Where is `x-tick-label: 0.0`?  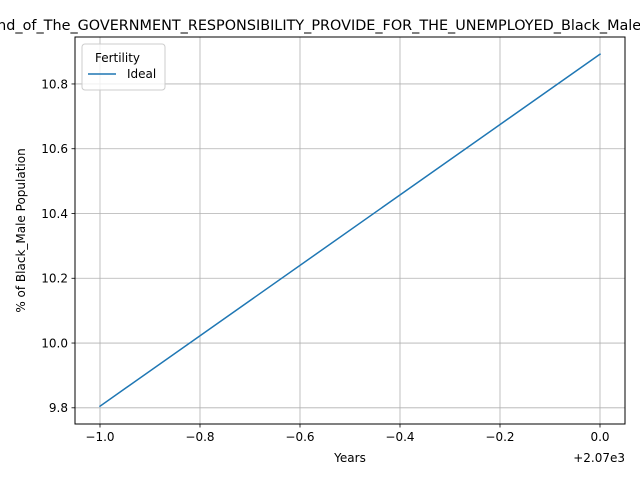 x-tick-label: 0.0 is located at coordinates (599, 437).